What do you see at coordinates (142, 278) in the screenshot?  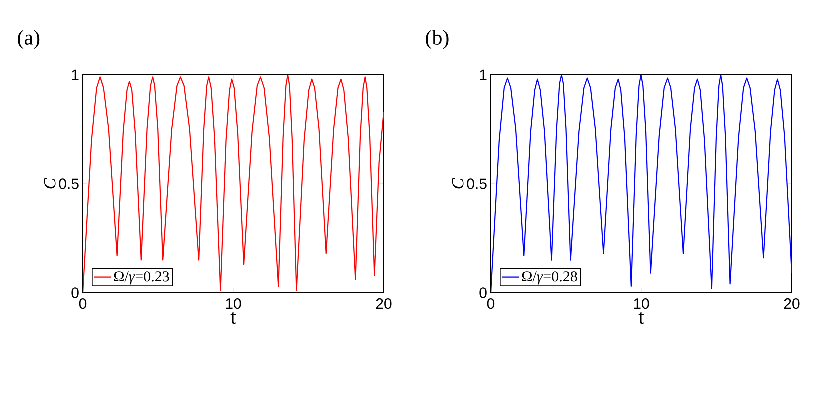 I see `legend-label: Ω/γ=0.23` at bounding box center [142, 278].